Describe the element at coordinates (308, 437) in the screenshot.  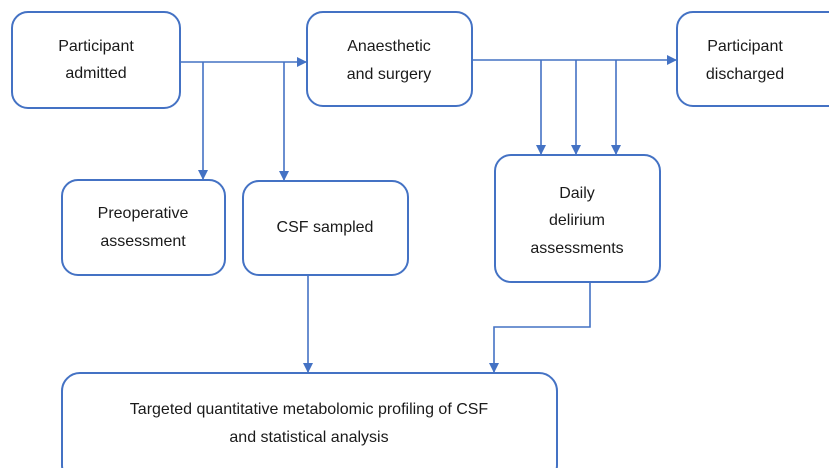
I see `node-label: and statistical analysis` at that location.